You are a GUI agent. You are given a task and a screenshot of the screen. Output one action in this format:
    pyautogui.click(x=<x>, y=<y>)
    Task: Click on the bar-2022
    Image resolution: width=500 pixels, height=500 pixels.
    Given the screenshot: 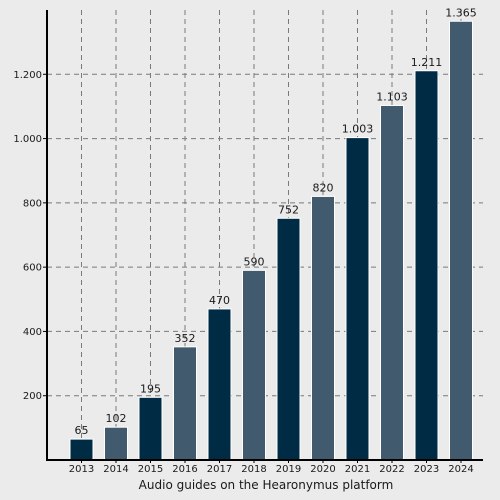 What is the action you would take?
    pyautogui.click(x=392, y=282)
    